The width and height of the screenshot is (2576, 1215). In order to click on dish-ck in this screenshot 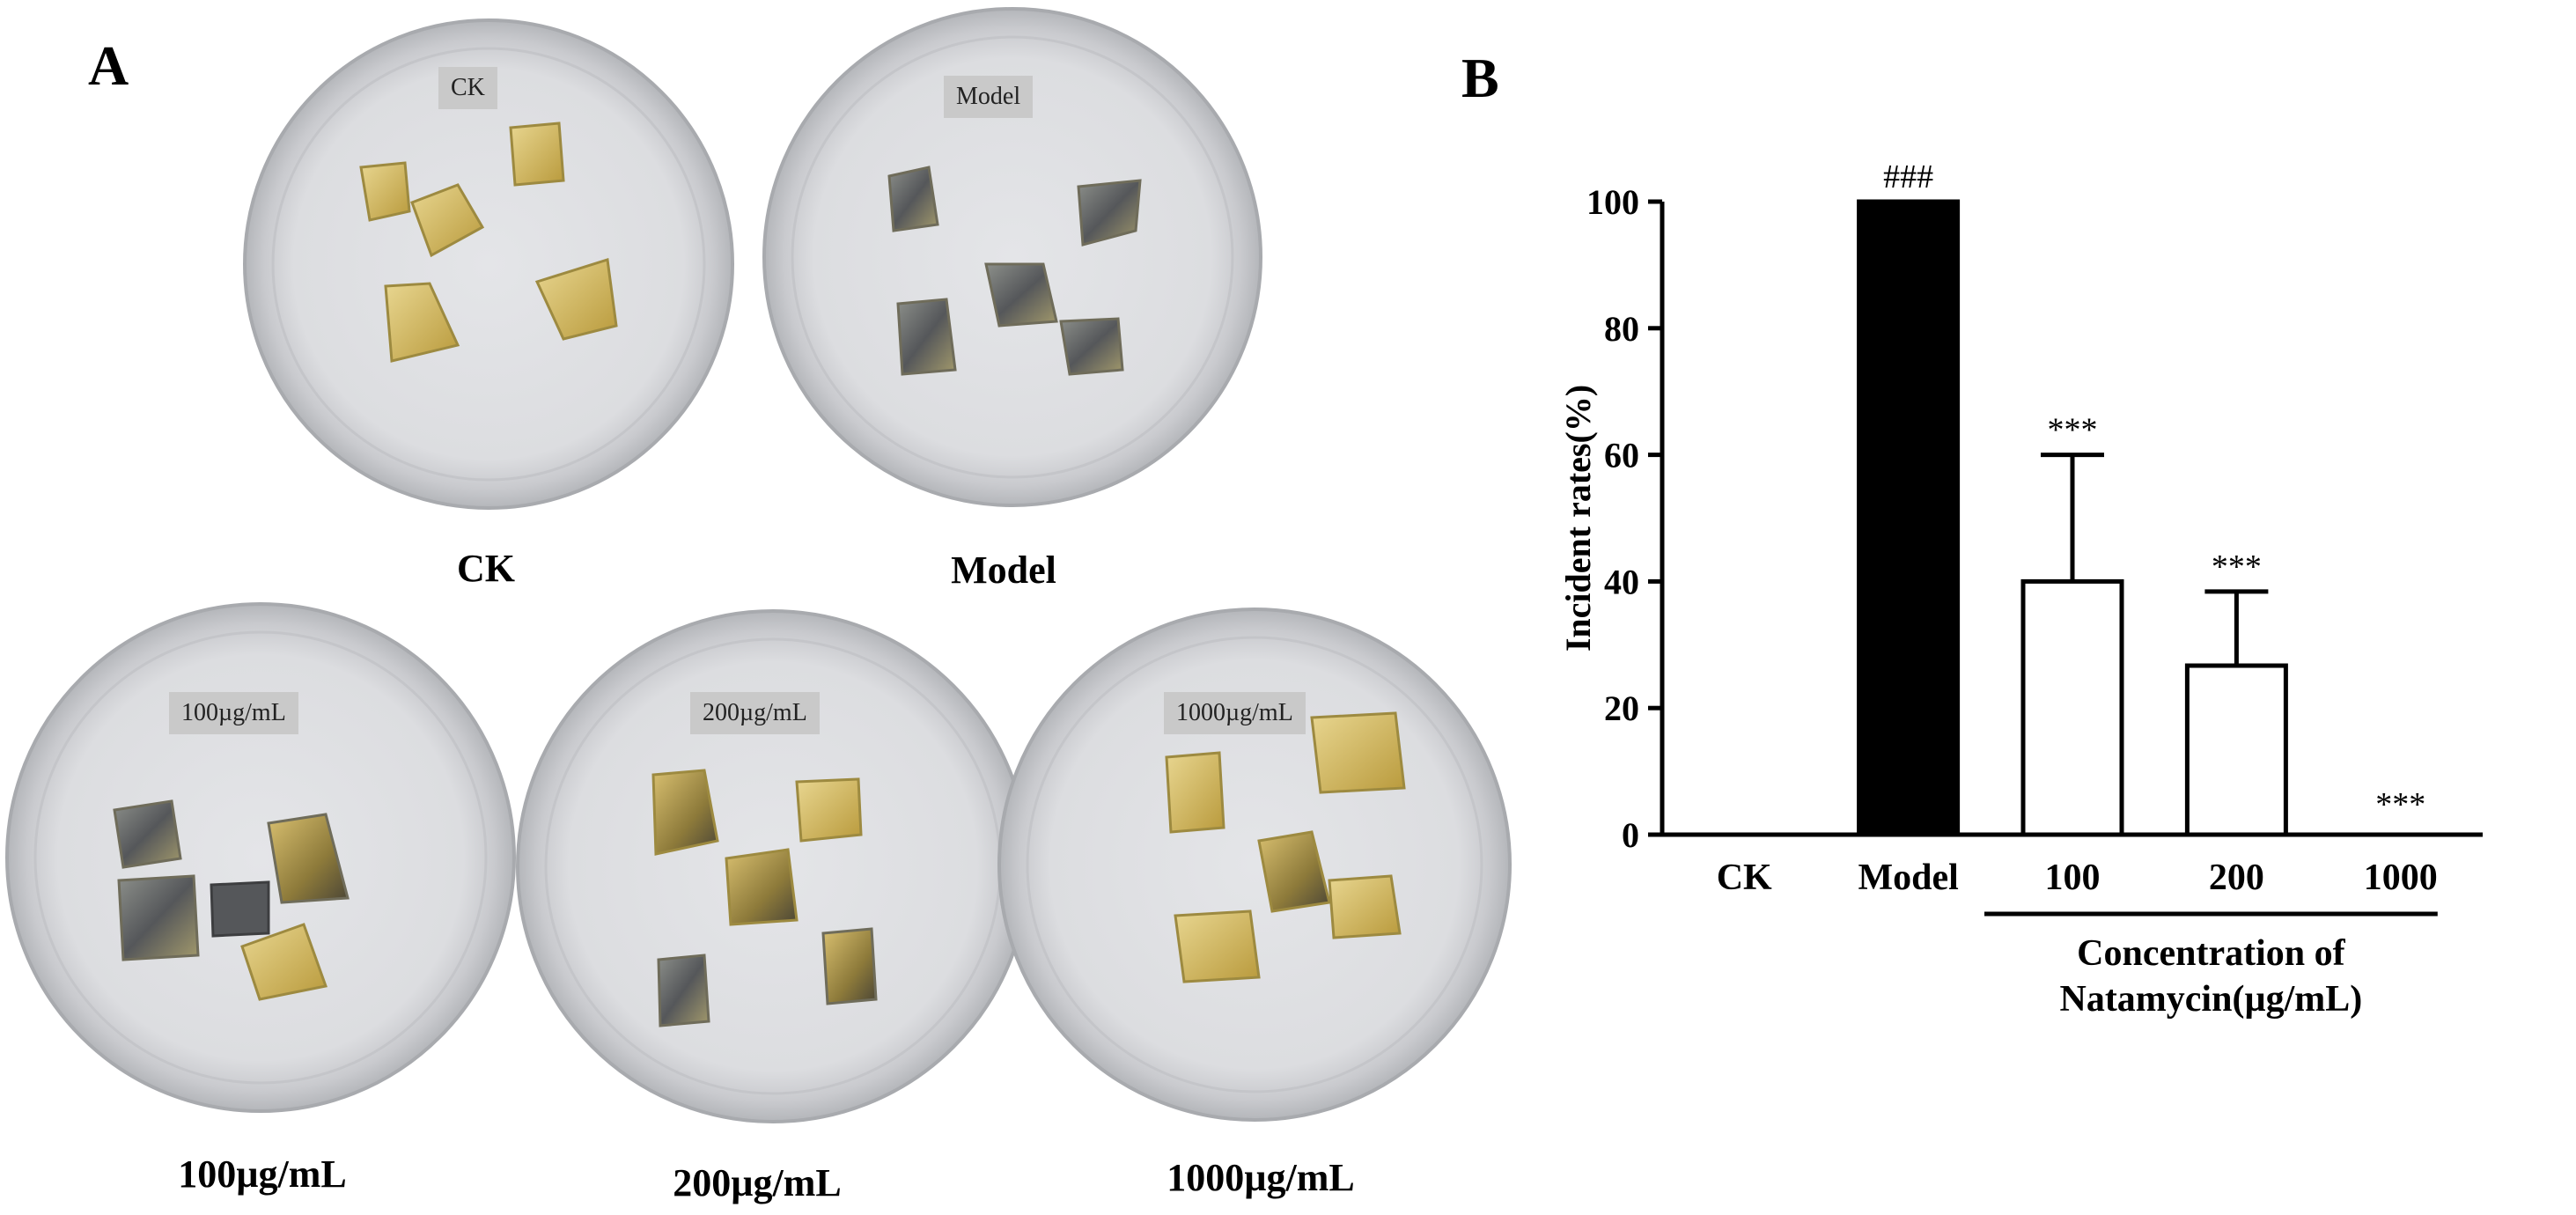, I will do `click(488, 264)`.